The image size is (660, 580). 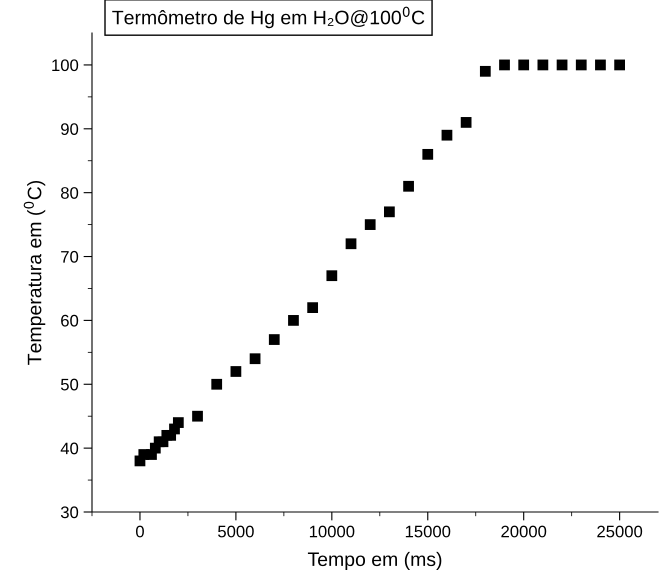 What do you see at coordinates (375, 561) in the screenshot?
I see `x-axis-title: Tempo em (ms)` at bounding box center [375, 561].